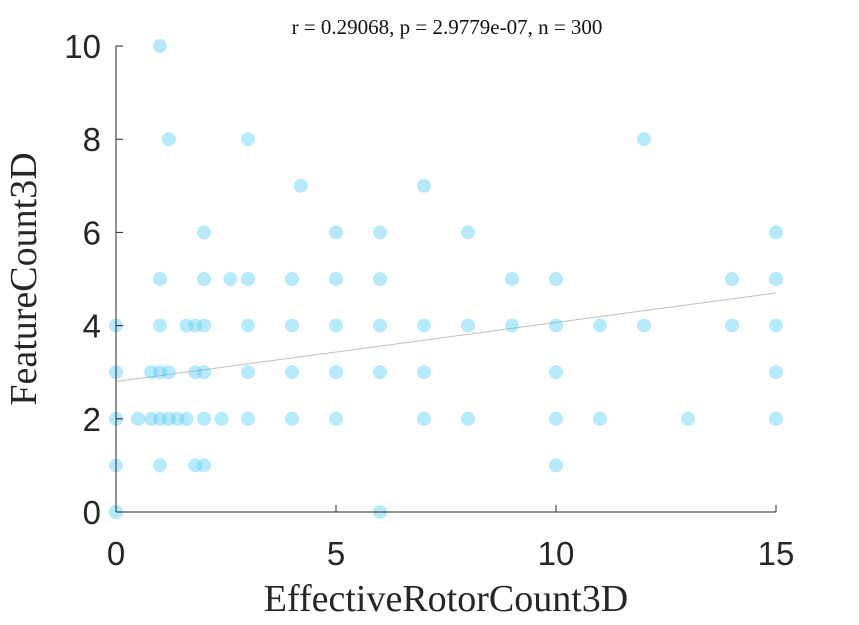 The width and height of the screenshot is (859, 625). Describe the element at coordinates (556, 553) in the screenshot. I see `x-tick-label: 10` at that location.